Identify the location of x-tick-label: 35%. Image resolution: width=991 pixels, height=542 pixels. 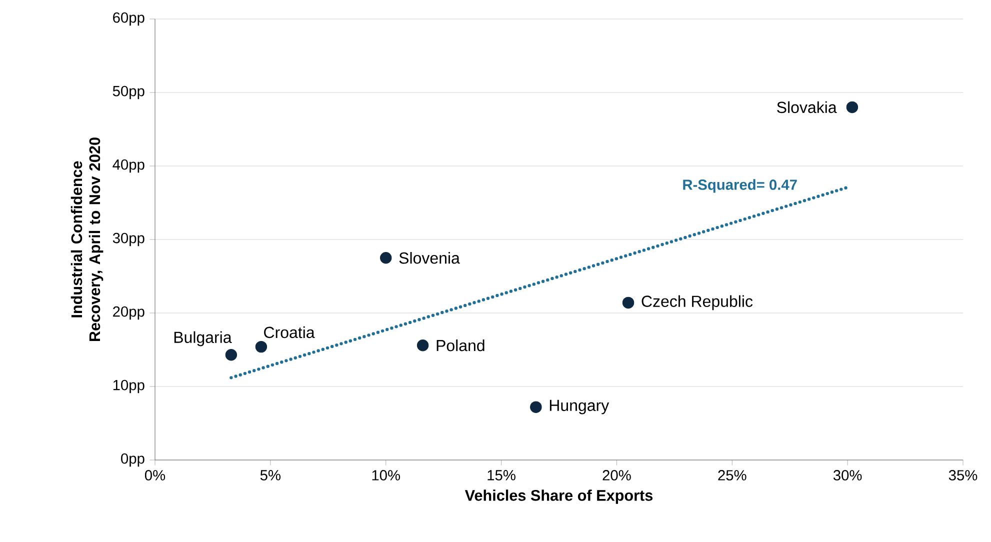
(963, 475).